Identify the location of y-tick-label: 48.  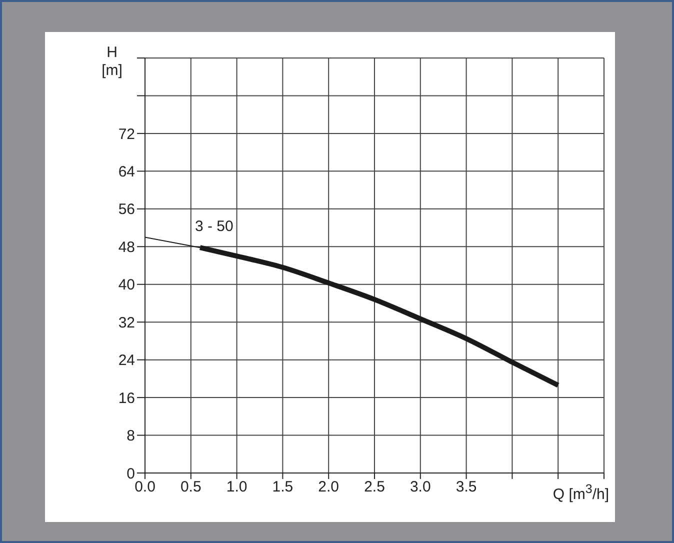
(126, 247).